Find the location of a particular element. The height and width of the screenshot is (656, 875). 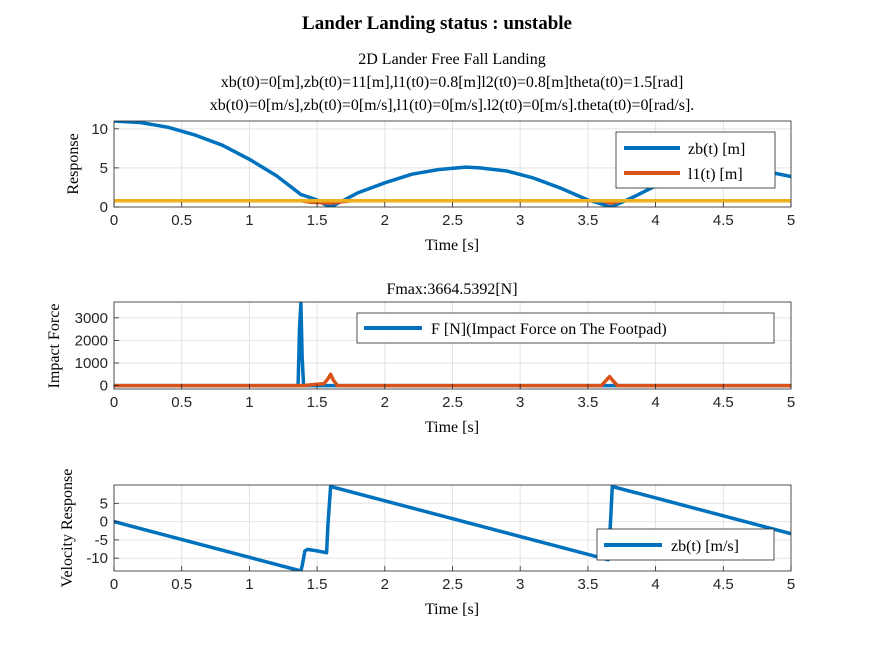

legend-label-force: F [N](Impact Force on The Footpad) is located at coordinates (549, 329).